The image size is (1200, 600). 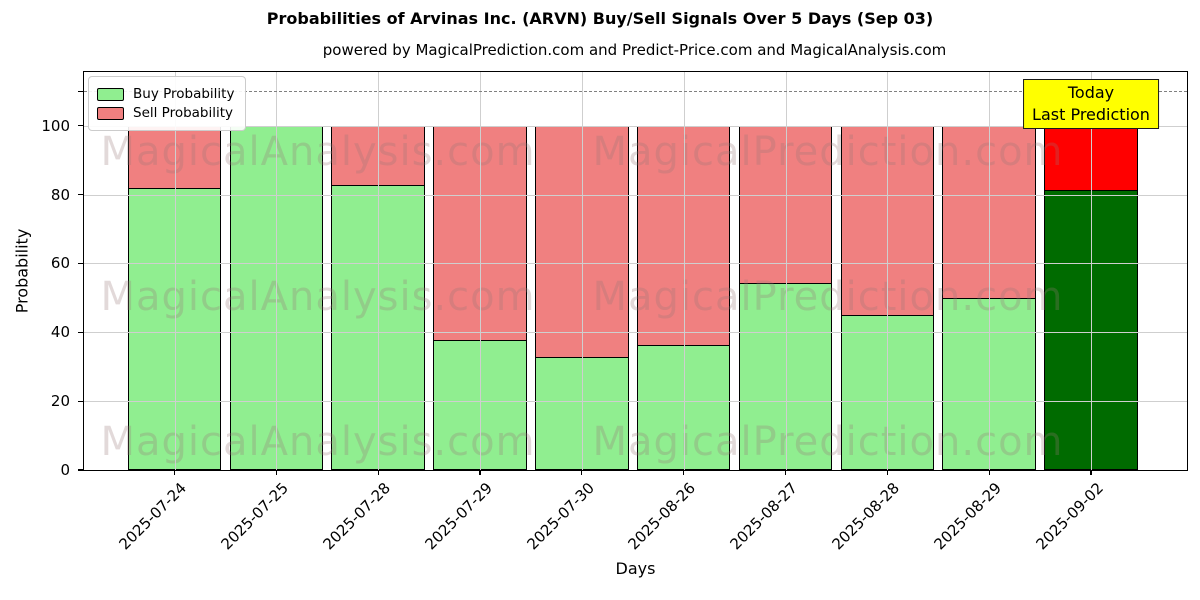 I want to click on x-tick-label: 2025-07-25, so click(x=255, y=516).